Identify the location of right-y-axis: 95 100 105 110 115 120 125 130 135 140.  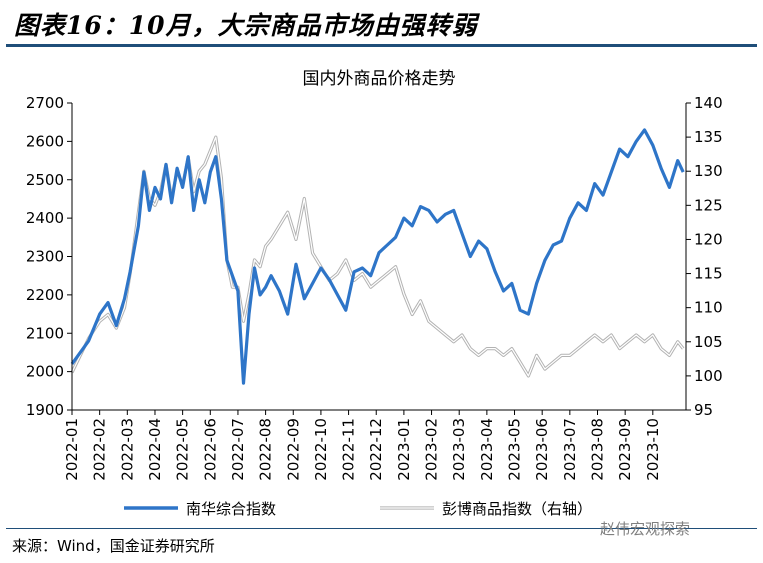
(704, 256).